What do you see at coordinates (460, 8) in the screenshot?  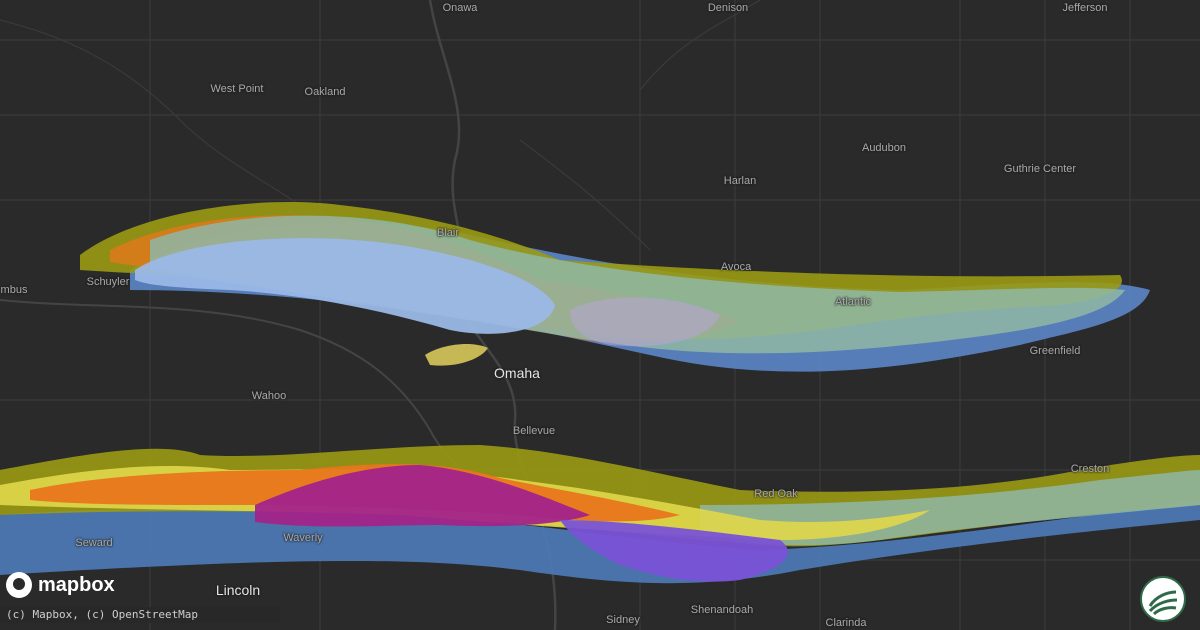 I see `place-label-onawa: Onawa` at bounding box center [460, 8].